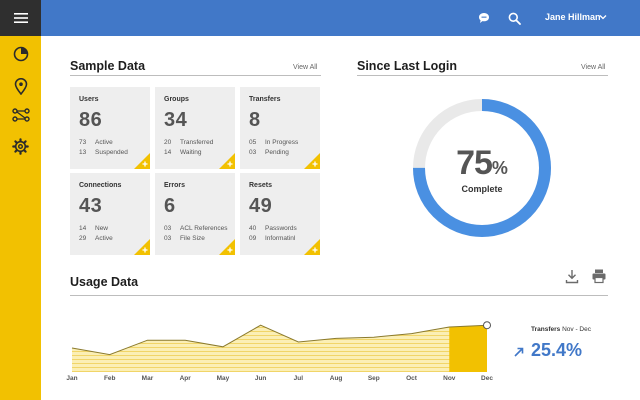  I want to click on usage-area-chart, so click(281, 346).